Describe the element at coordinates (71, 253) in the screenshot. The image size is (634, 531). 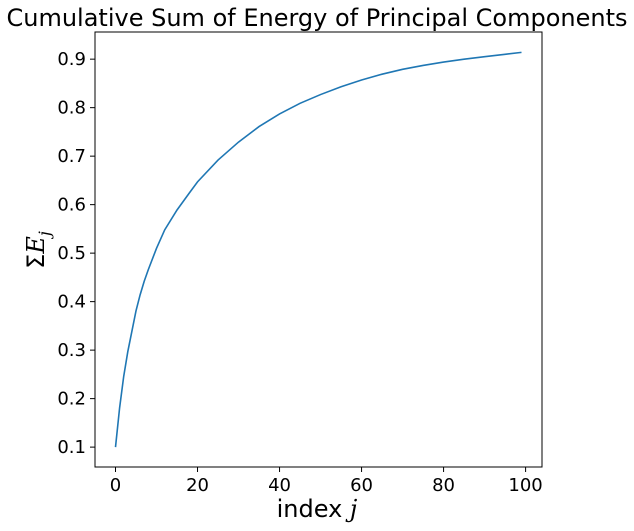
I see `y-tick-label: 0.5` at that location.